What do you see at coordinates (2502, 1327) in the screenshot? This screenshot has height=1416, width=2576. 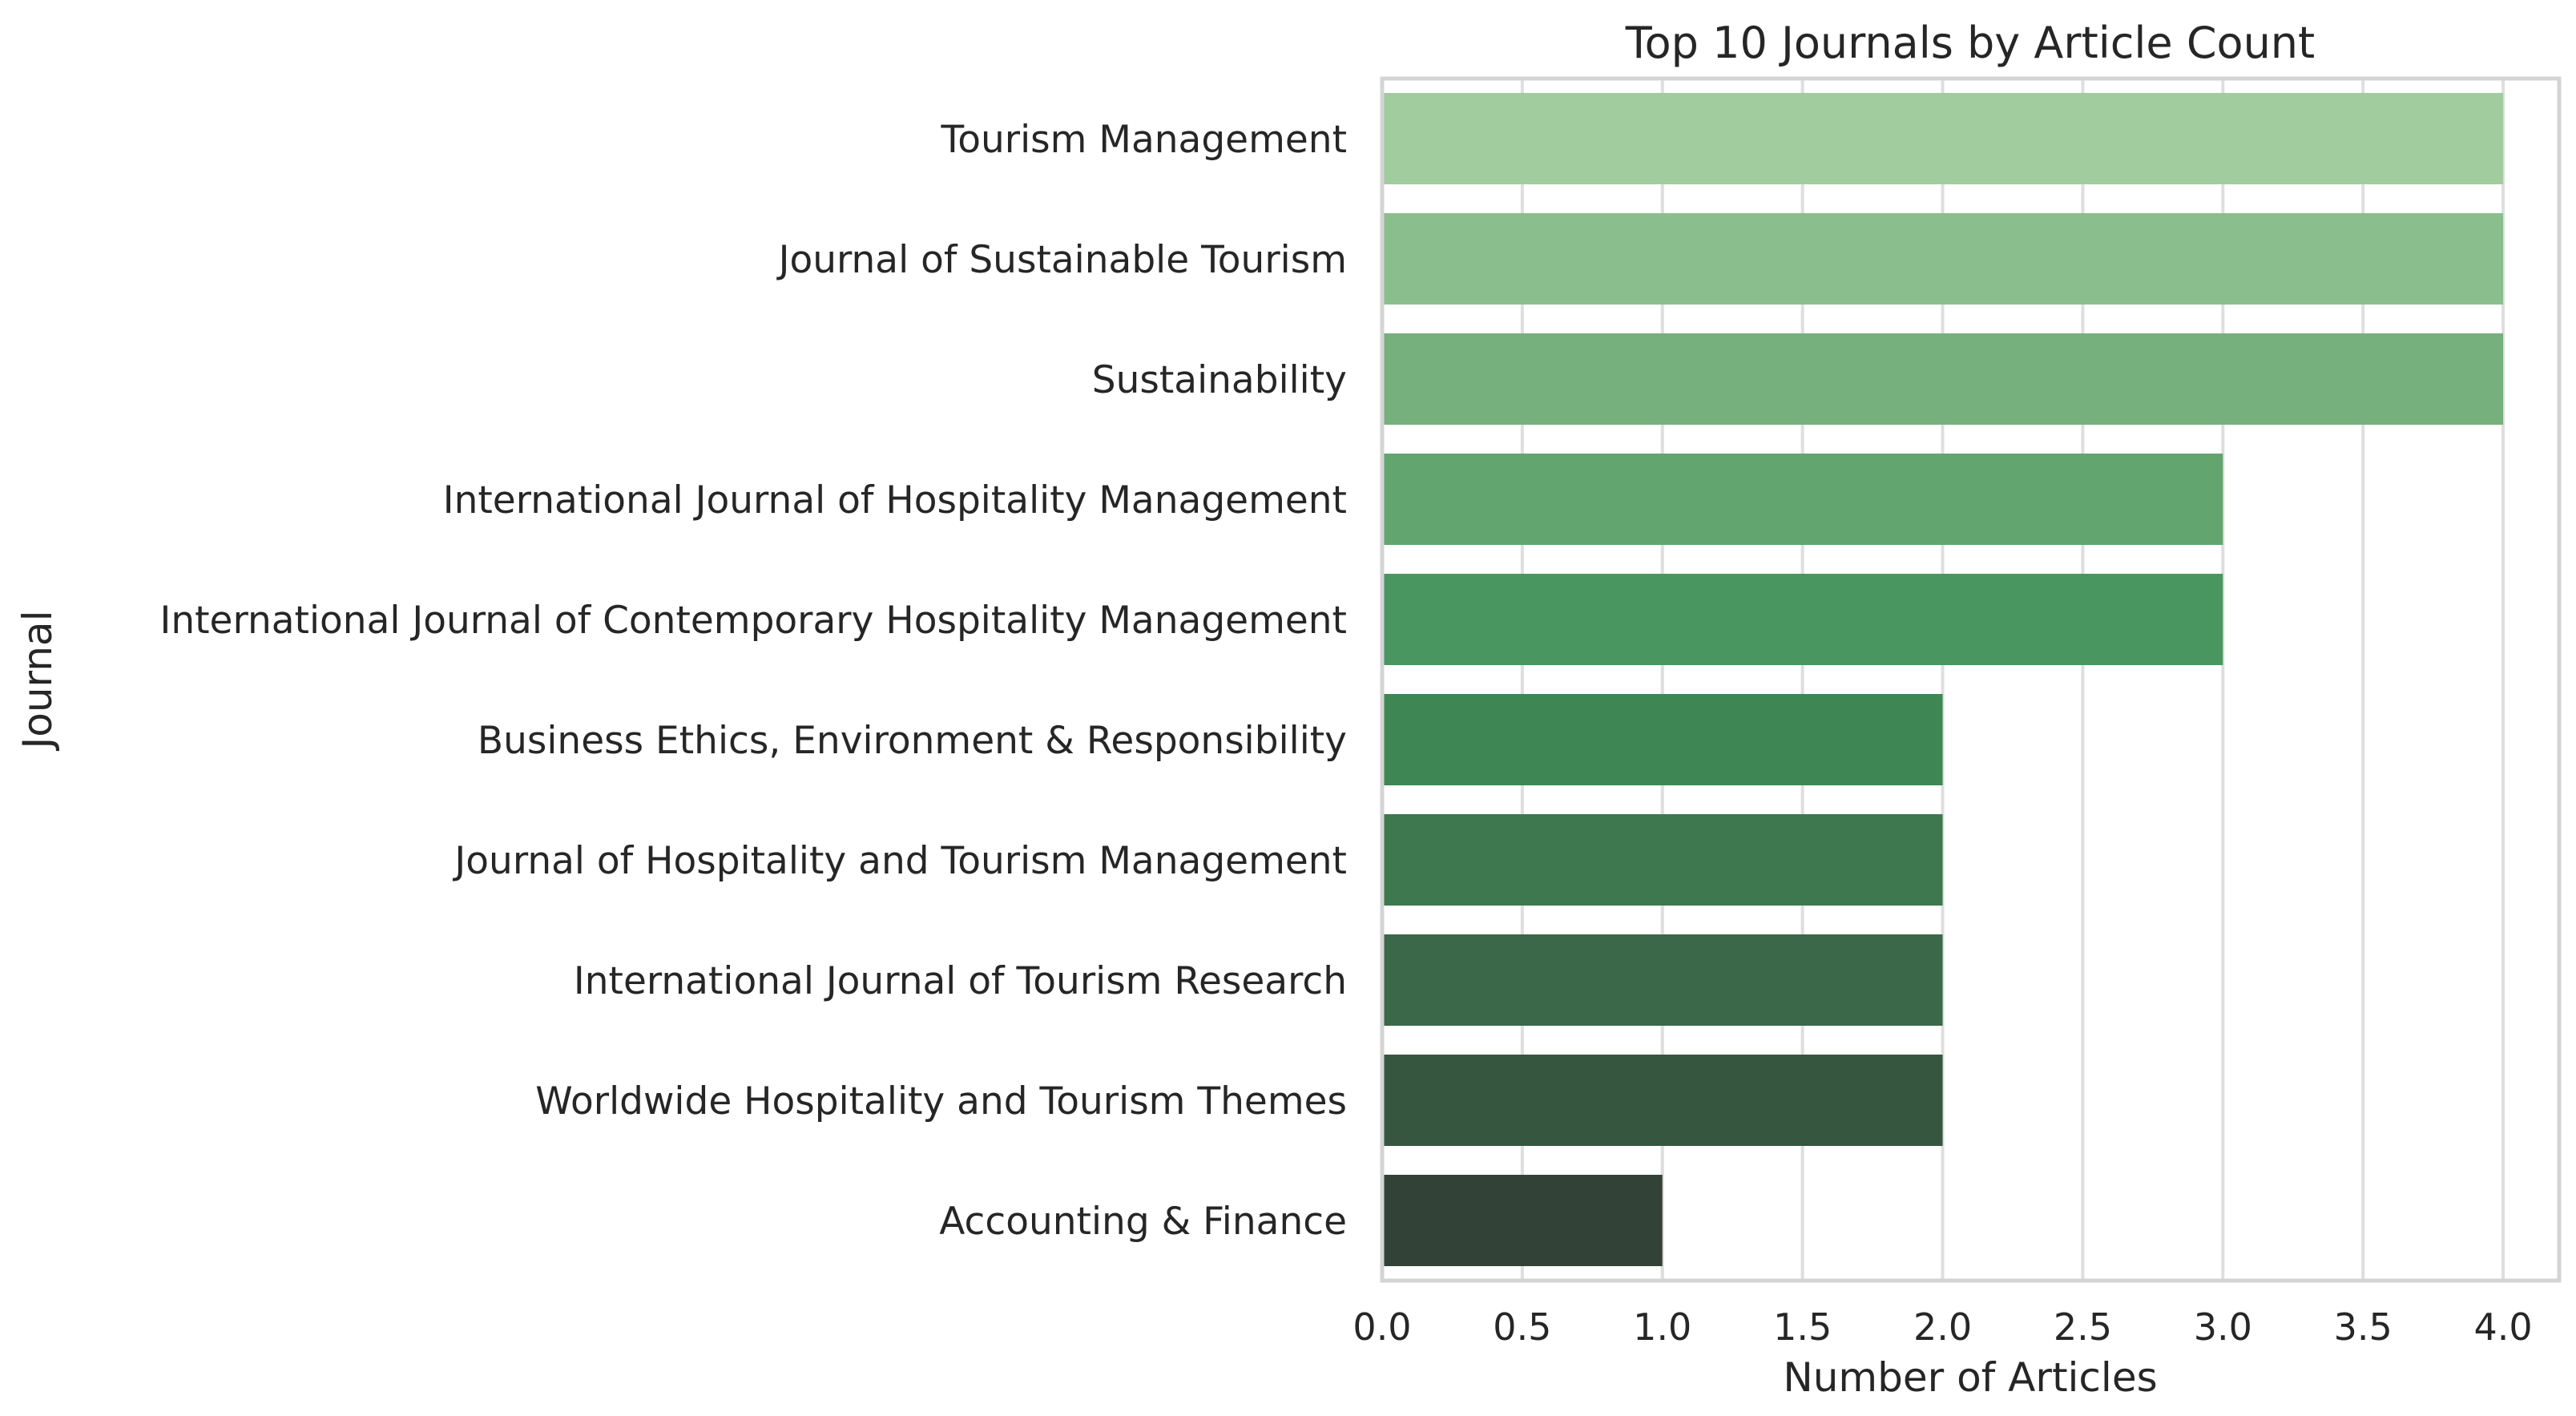 I see `x-tick-label: 4.0` at bounding box center [2502, 1327].